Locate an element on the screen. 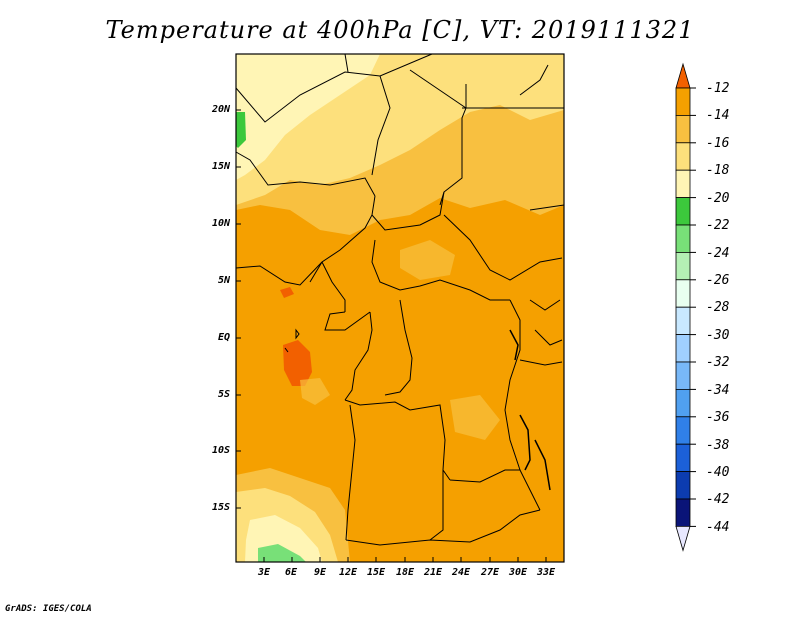 Image resolution: width=800 pixels, height=618 pixels. colorbar-bottom-arrow is located at coordinates (683, 539).